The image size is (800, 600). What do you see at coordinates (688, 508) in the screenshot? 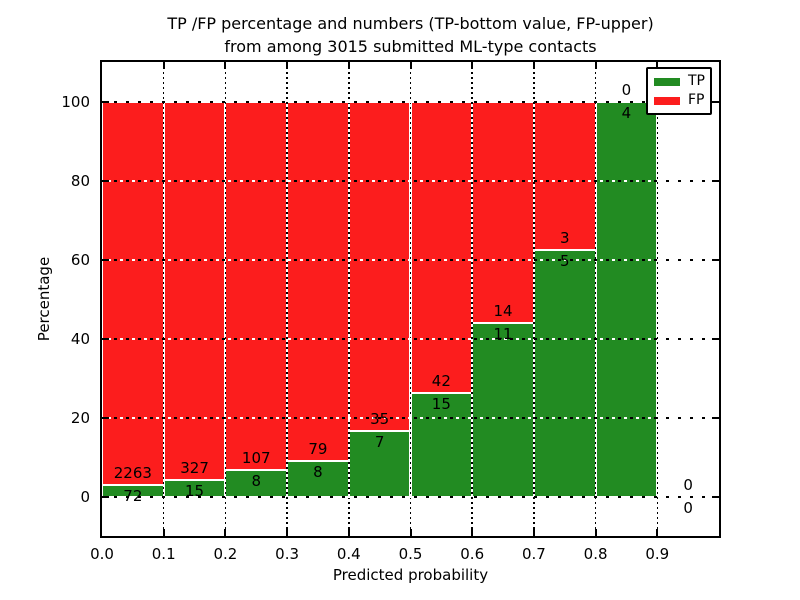
I see `tp-count-label: 0` at bounding box center [688, 508].